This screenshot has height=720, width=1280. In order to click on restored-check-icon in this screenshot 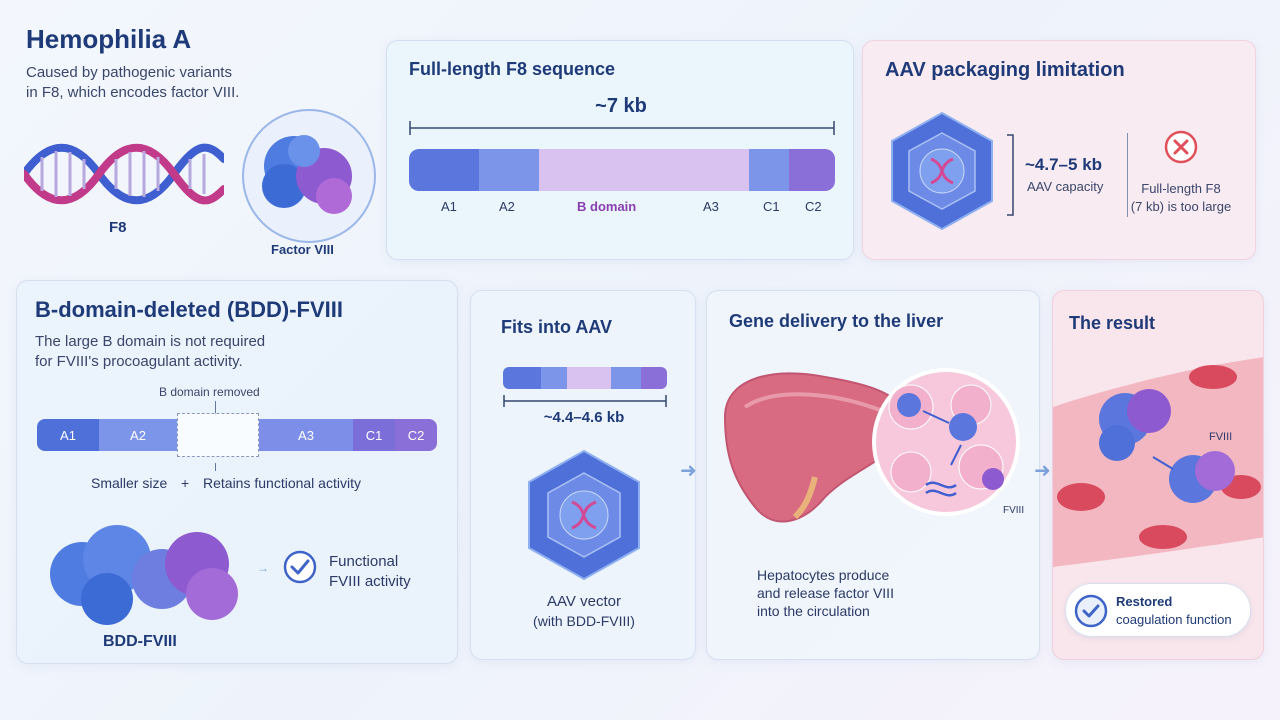, I will do `click(1091, 611)`.